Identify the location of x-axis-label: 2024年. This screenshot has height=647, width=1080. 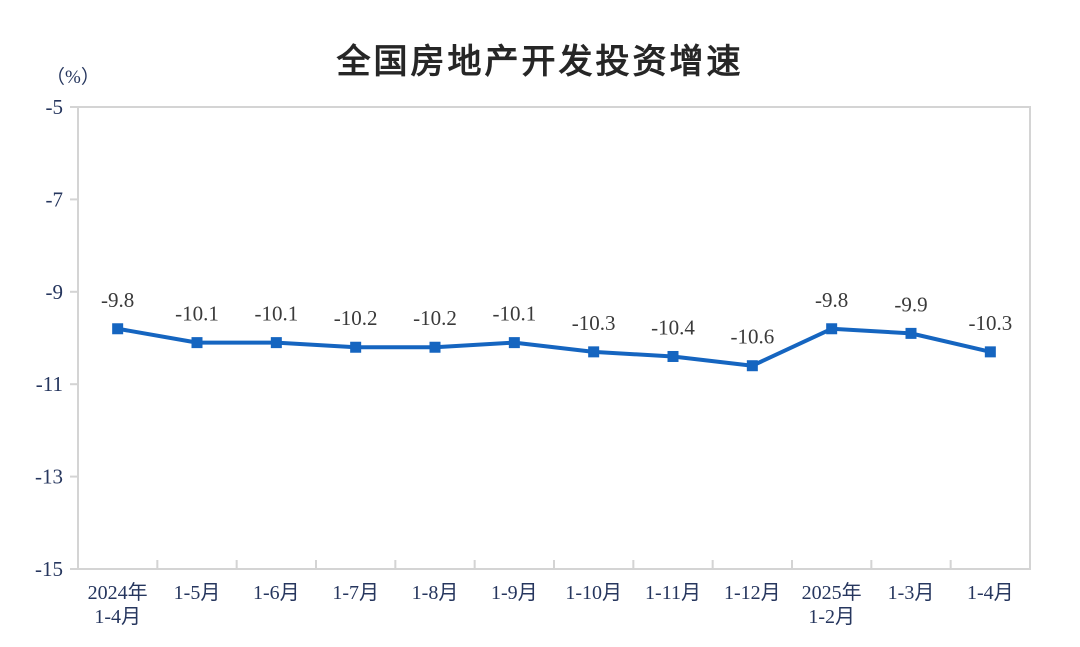
(118, 592).